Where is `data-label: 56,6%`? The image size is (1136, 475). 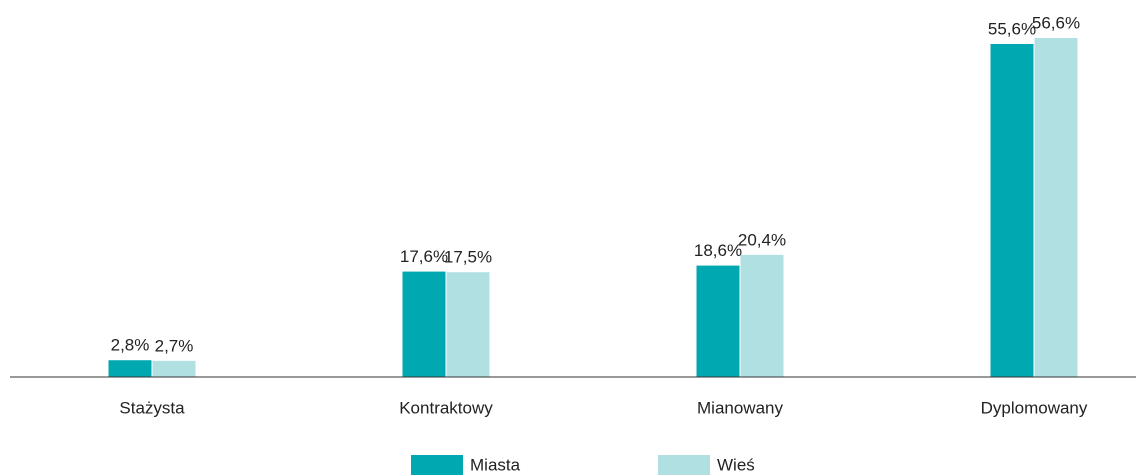 data-label: 56,6% is located at coordinates (1056, 22).